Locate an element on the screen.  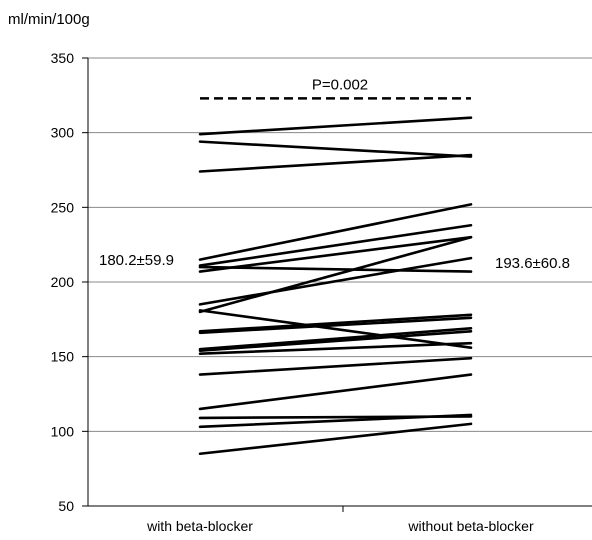
p-value-label: P=0.002 is located at coordinates (340, 84).